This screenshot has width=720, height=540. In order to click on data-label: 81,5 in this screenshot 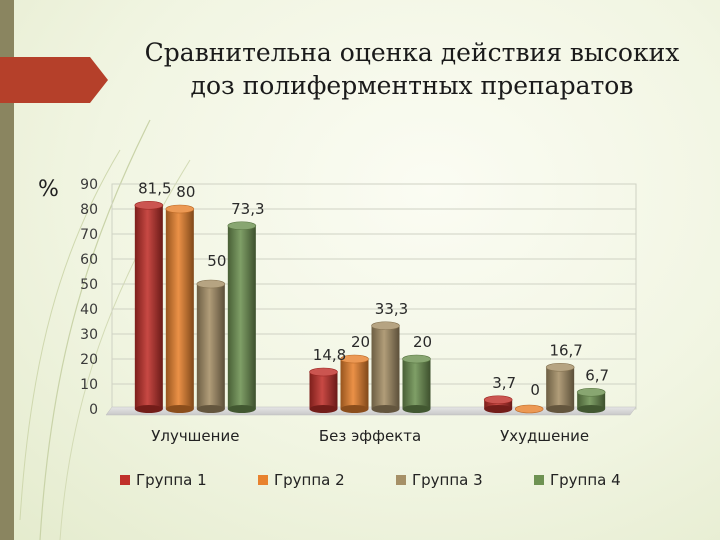, I will do `click(154, 188)`.